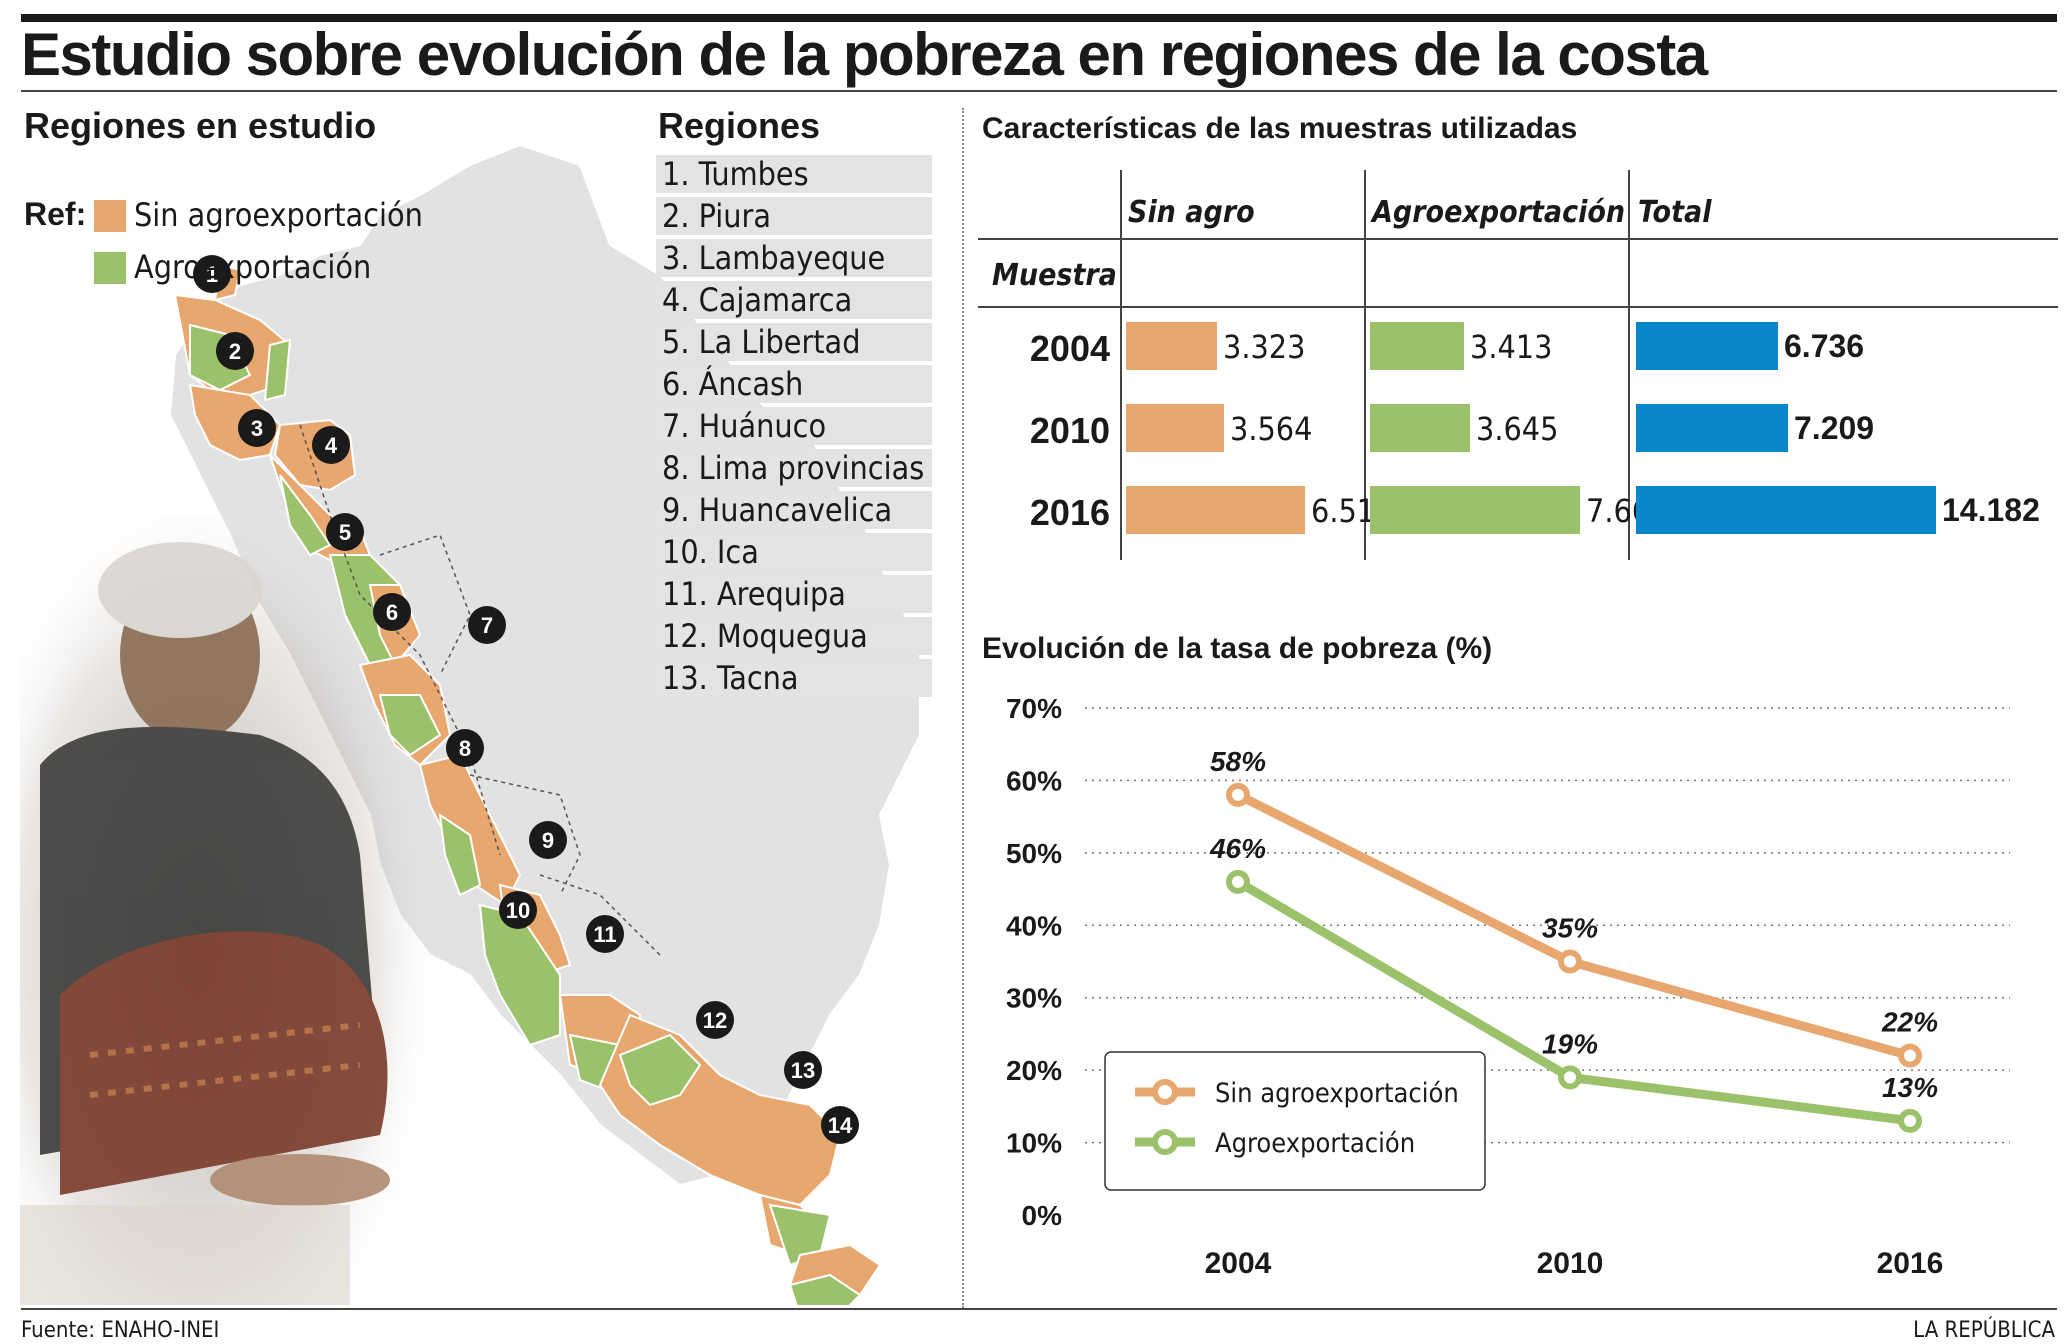 This screenshot has height=1344, width=2071. I want to click on data-label: 58%, so click(1238, 761).